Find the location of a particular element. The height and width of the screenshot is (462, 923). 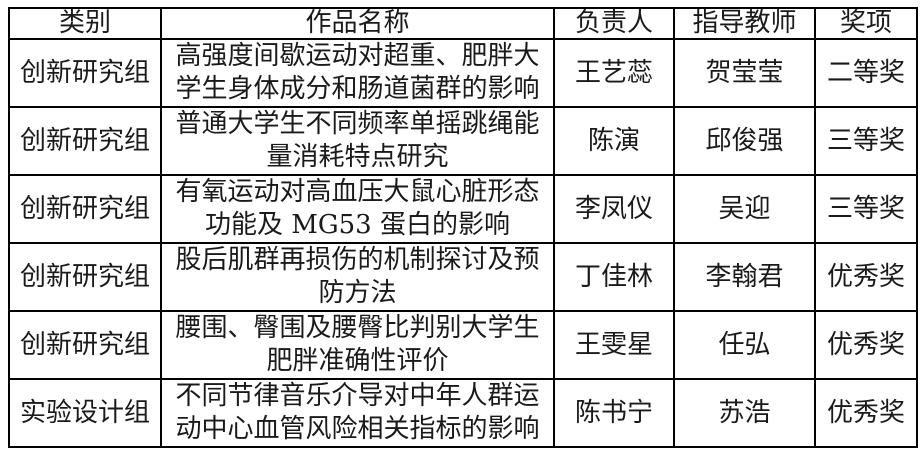

cell-advisor: 任弘 is located at coordinates (744, 345).